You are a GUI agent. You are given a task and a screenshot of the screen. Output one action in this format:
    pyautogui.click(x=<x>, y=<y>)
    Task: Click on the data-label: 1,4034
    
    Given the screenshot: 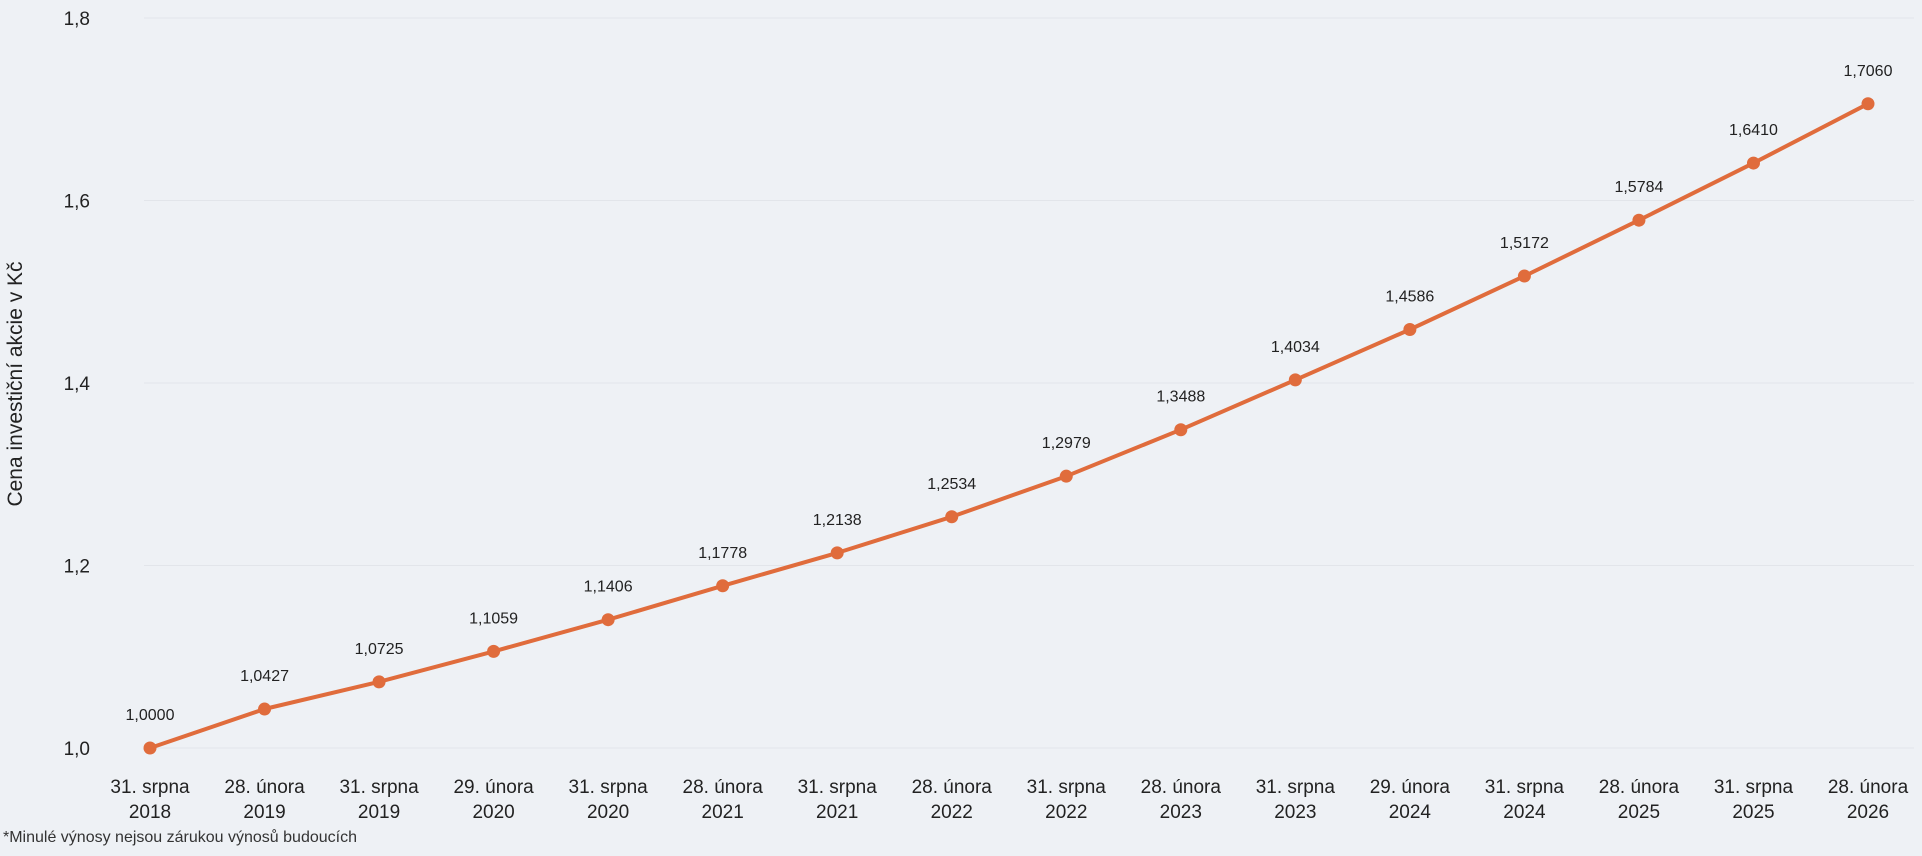 What is the action you would take?
    pyautogui.click(x=1295, y=347)
    